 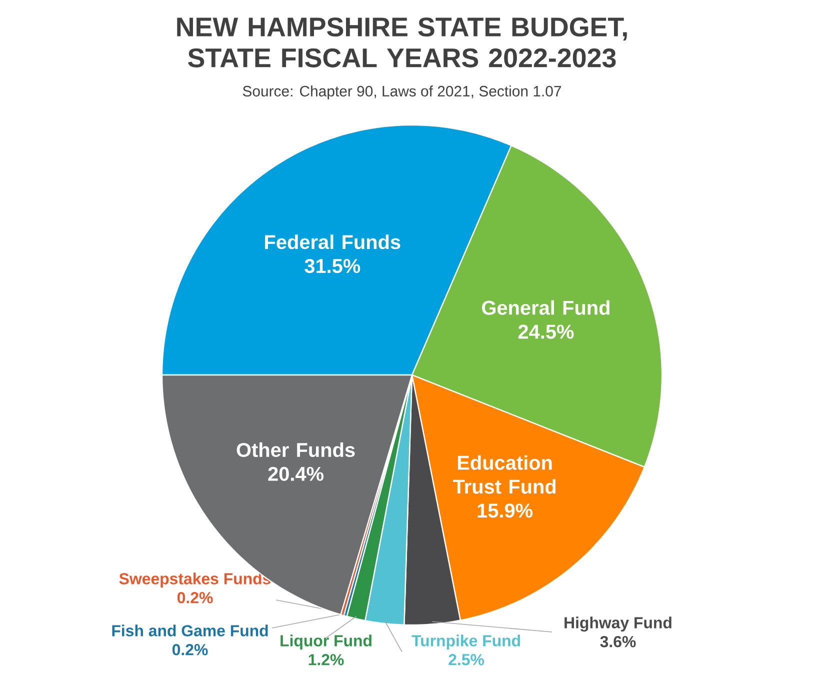 What do you see at coordinates (618, 624) in the screenshot?
I see `slice-label: Highway Fund` at bounding box center [618, 624].